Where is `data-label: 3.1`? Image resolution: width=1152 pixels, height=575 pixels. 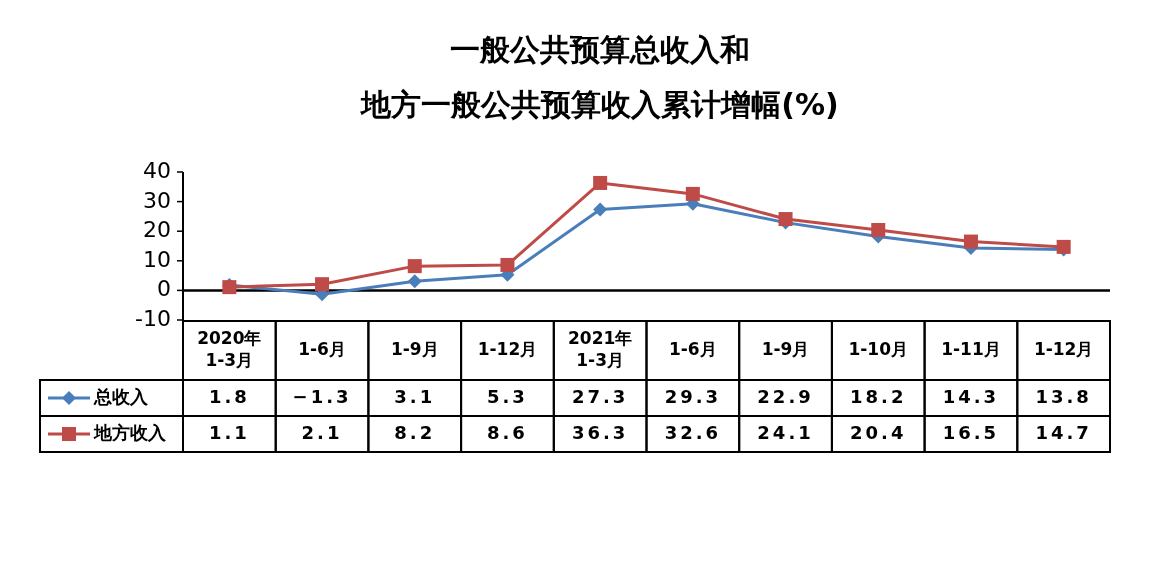 data-label: 3.1 is located at coordinates (415, 396).